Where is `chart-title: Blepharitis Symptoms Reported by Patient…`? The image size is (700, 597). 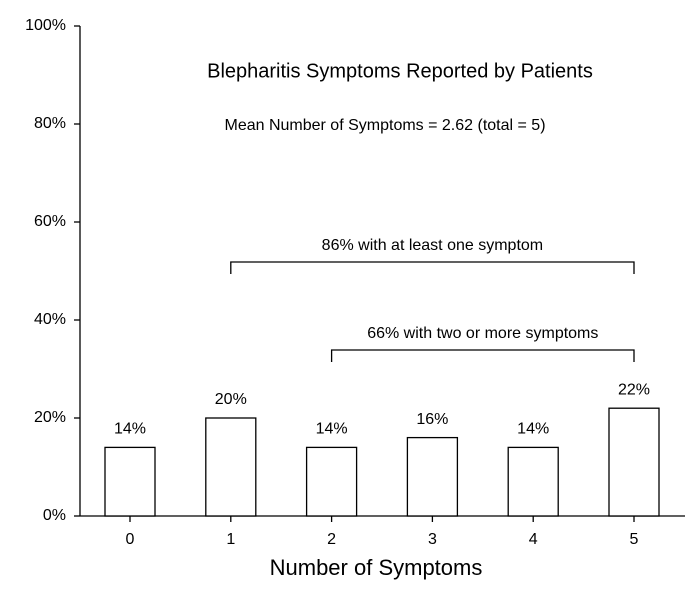
chart-title: Blepharitis Symptoms Reported by Patient… is located at coordinates (400, 71).